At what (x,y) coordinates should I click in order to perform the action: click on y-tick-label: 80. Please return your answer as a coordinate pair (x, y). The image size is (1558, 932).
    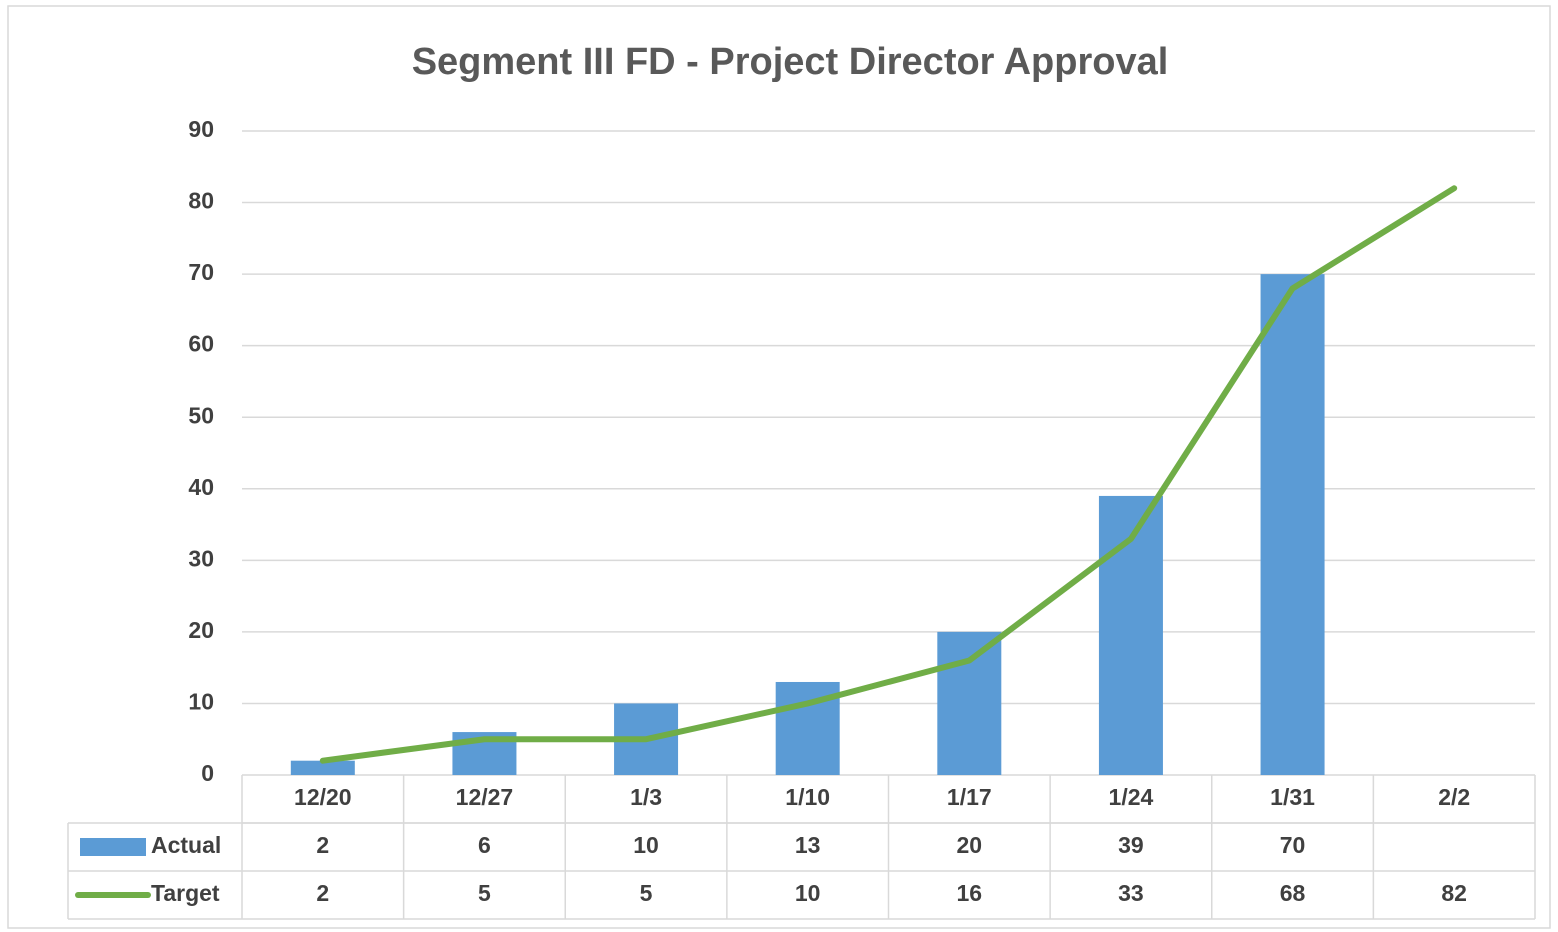
    Looking at the image, I should click on (201, 201).